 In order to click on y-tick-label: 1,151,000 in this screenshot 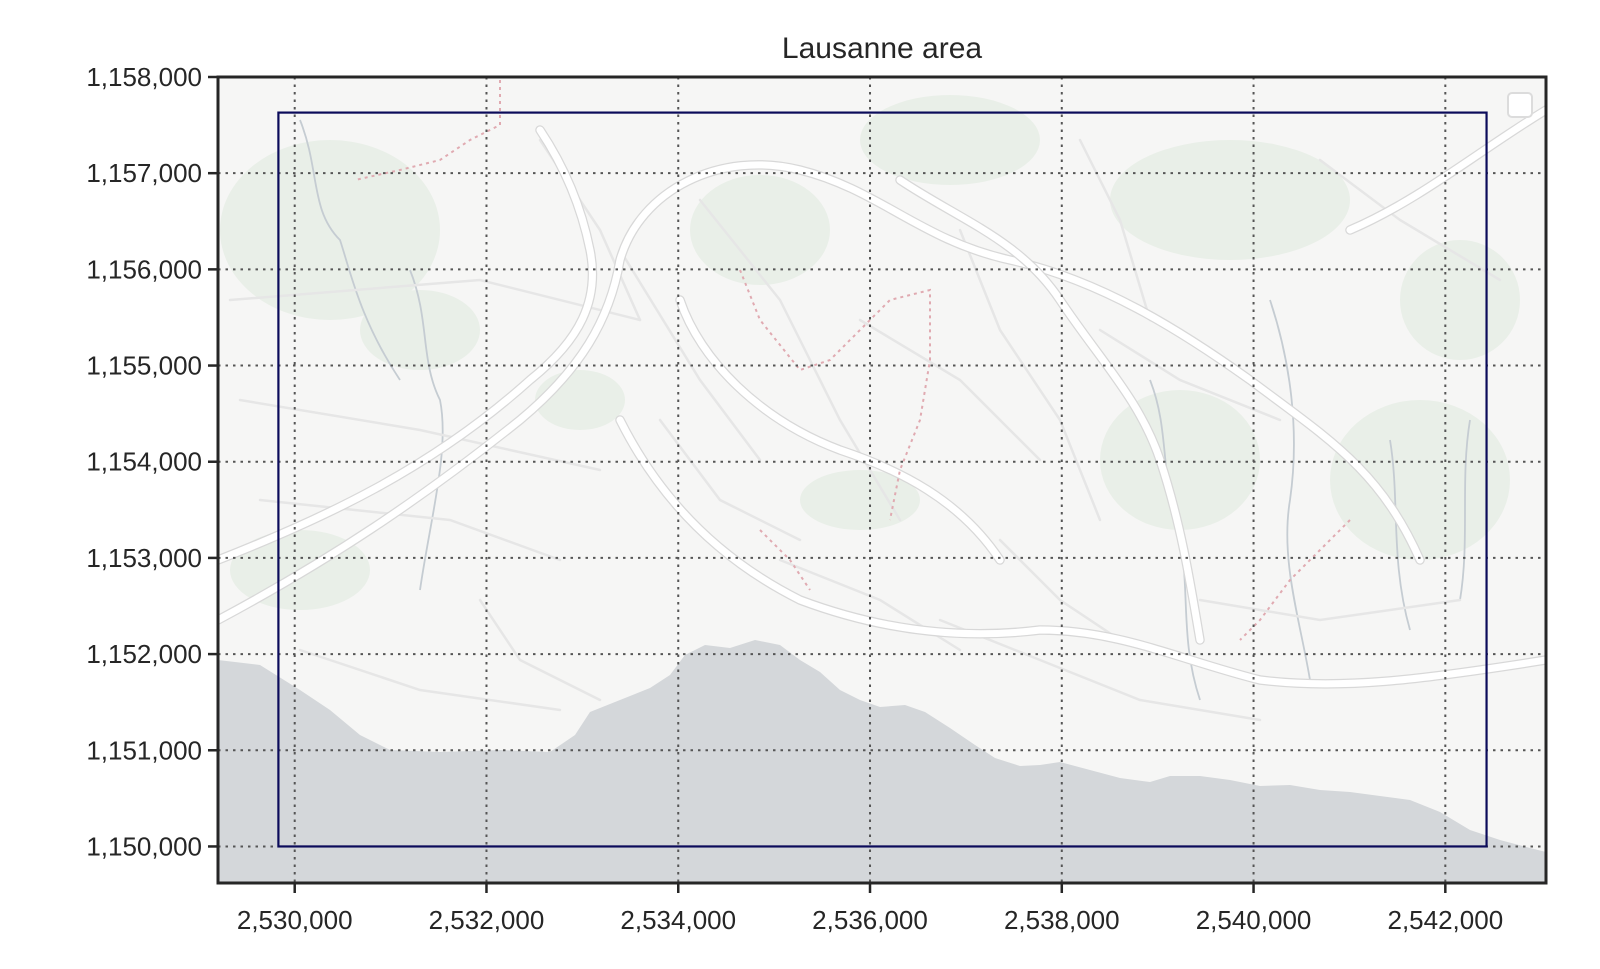, I will do `click(144, 750)`.